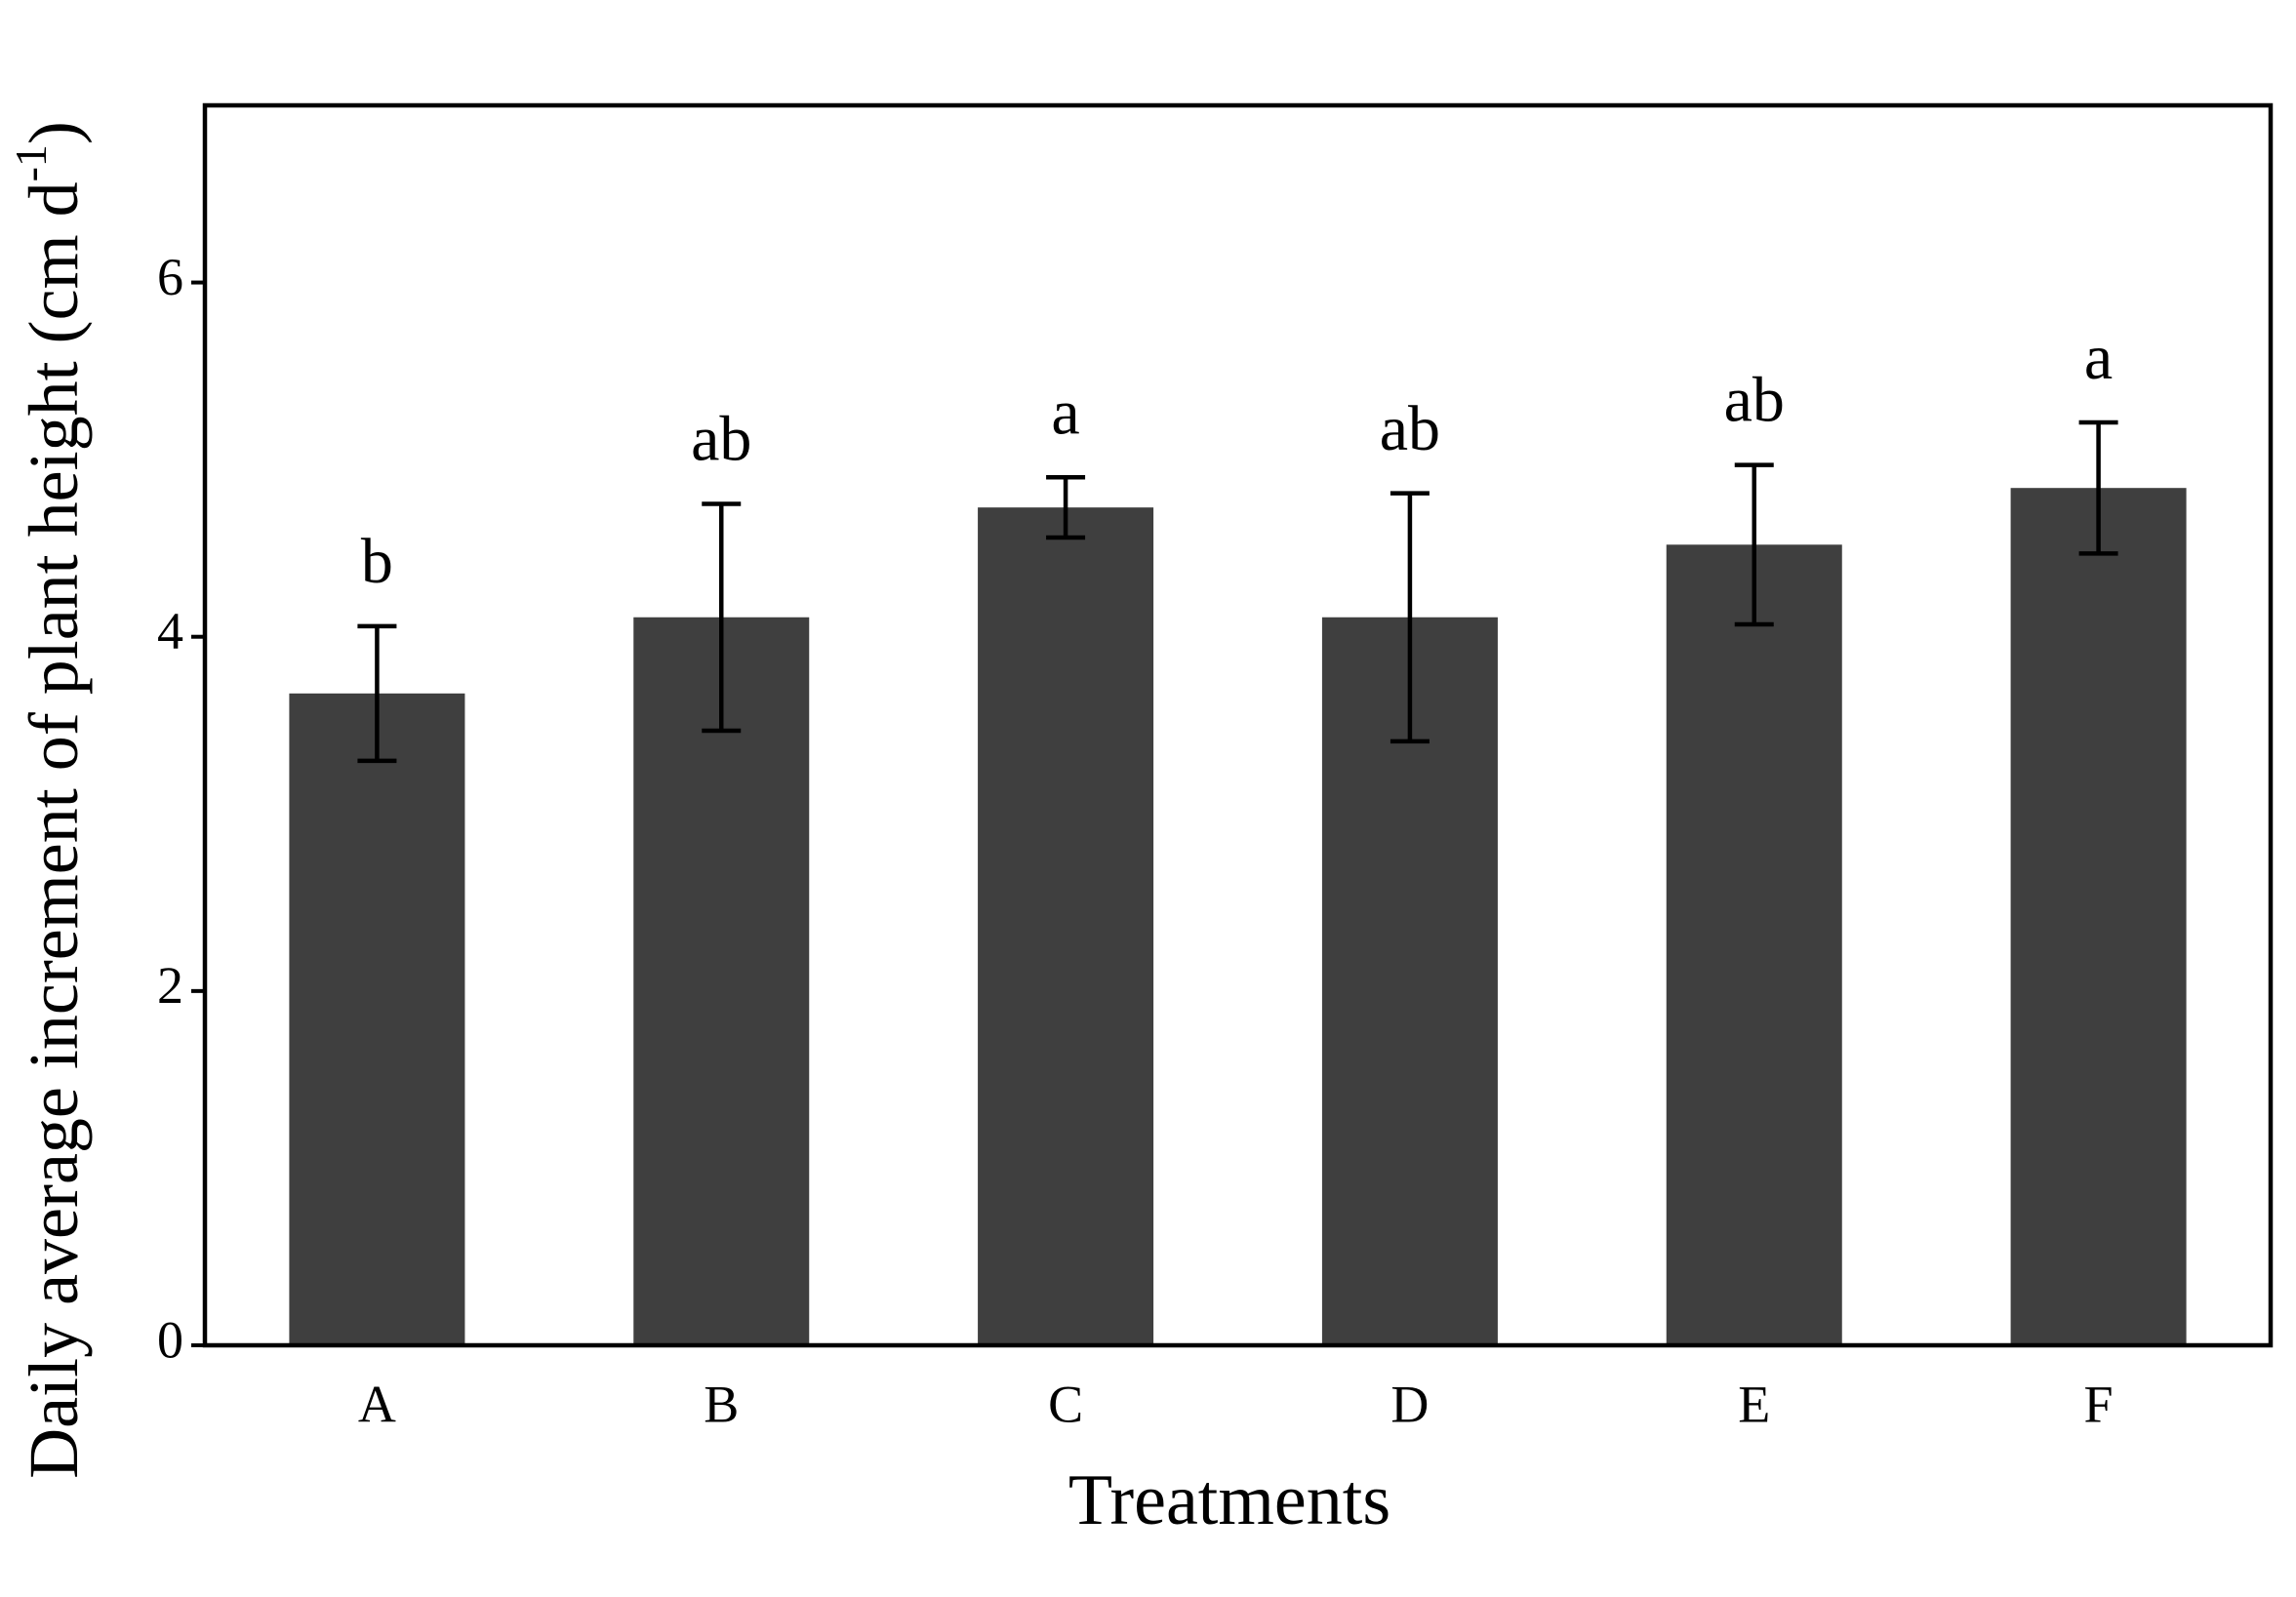 This screenshot has height=1597, width=2296. I want to click on x-axis-title: Treatments, so click(1229, 1500).